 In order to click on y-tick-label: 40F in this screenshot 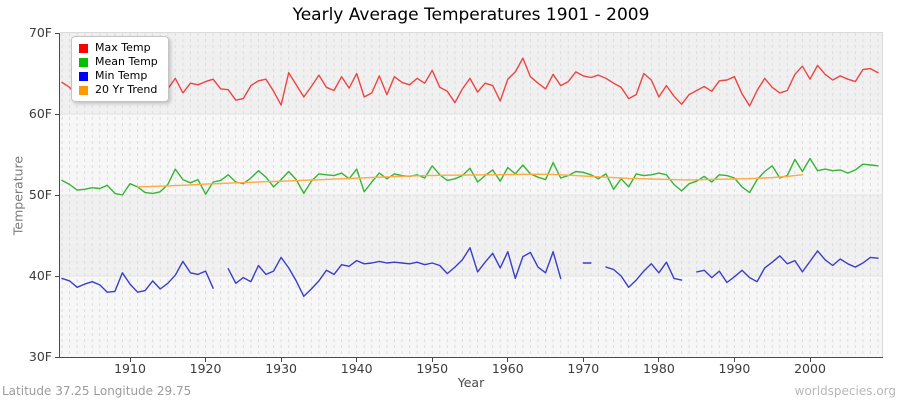, I will do `click(40, 275)`.